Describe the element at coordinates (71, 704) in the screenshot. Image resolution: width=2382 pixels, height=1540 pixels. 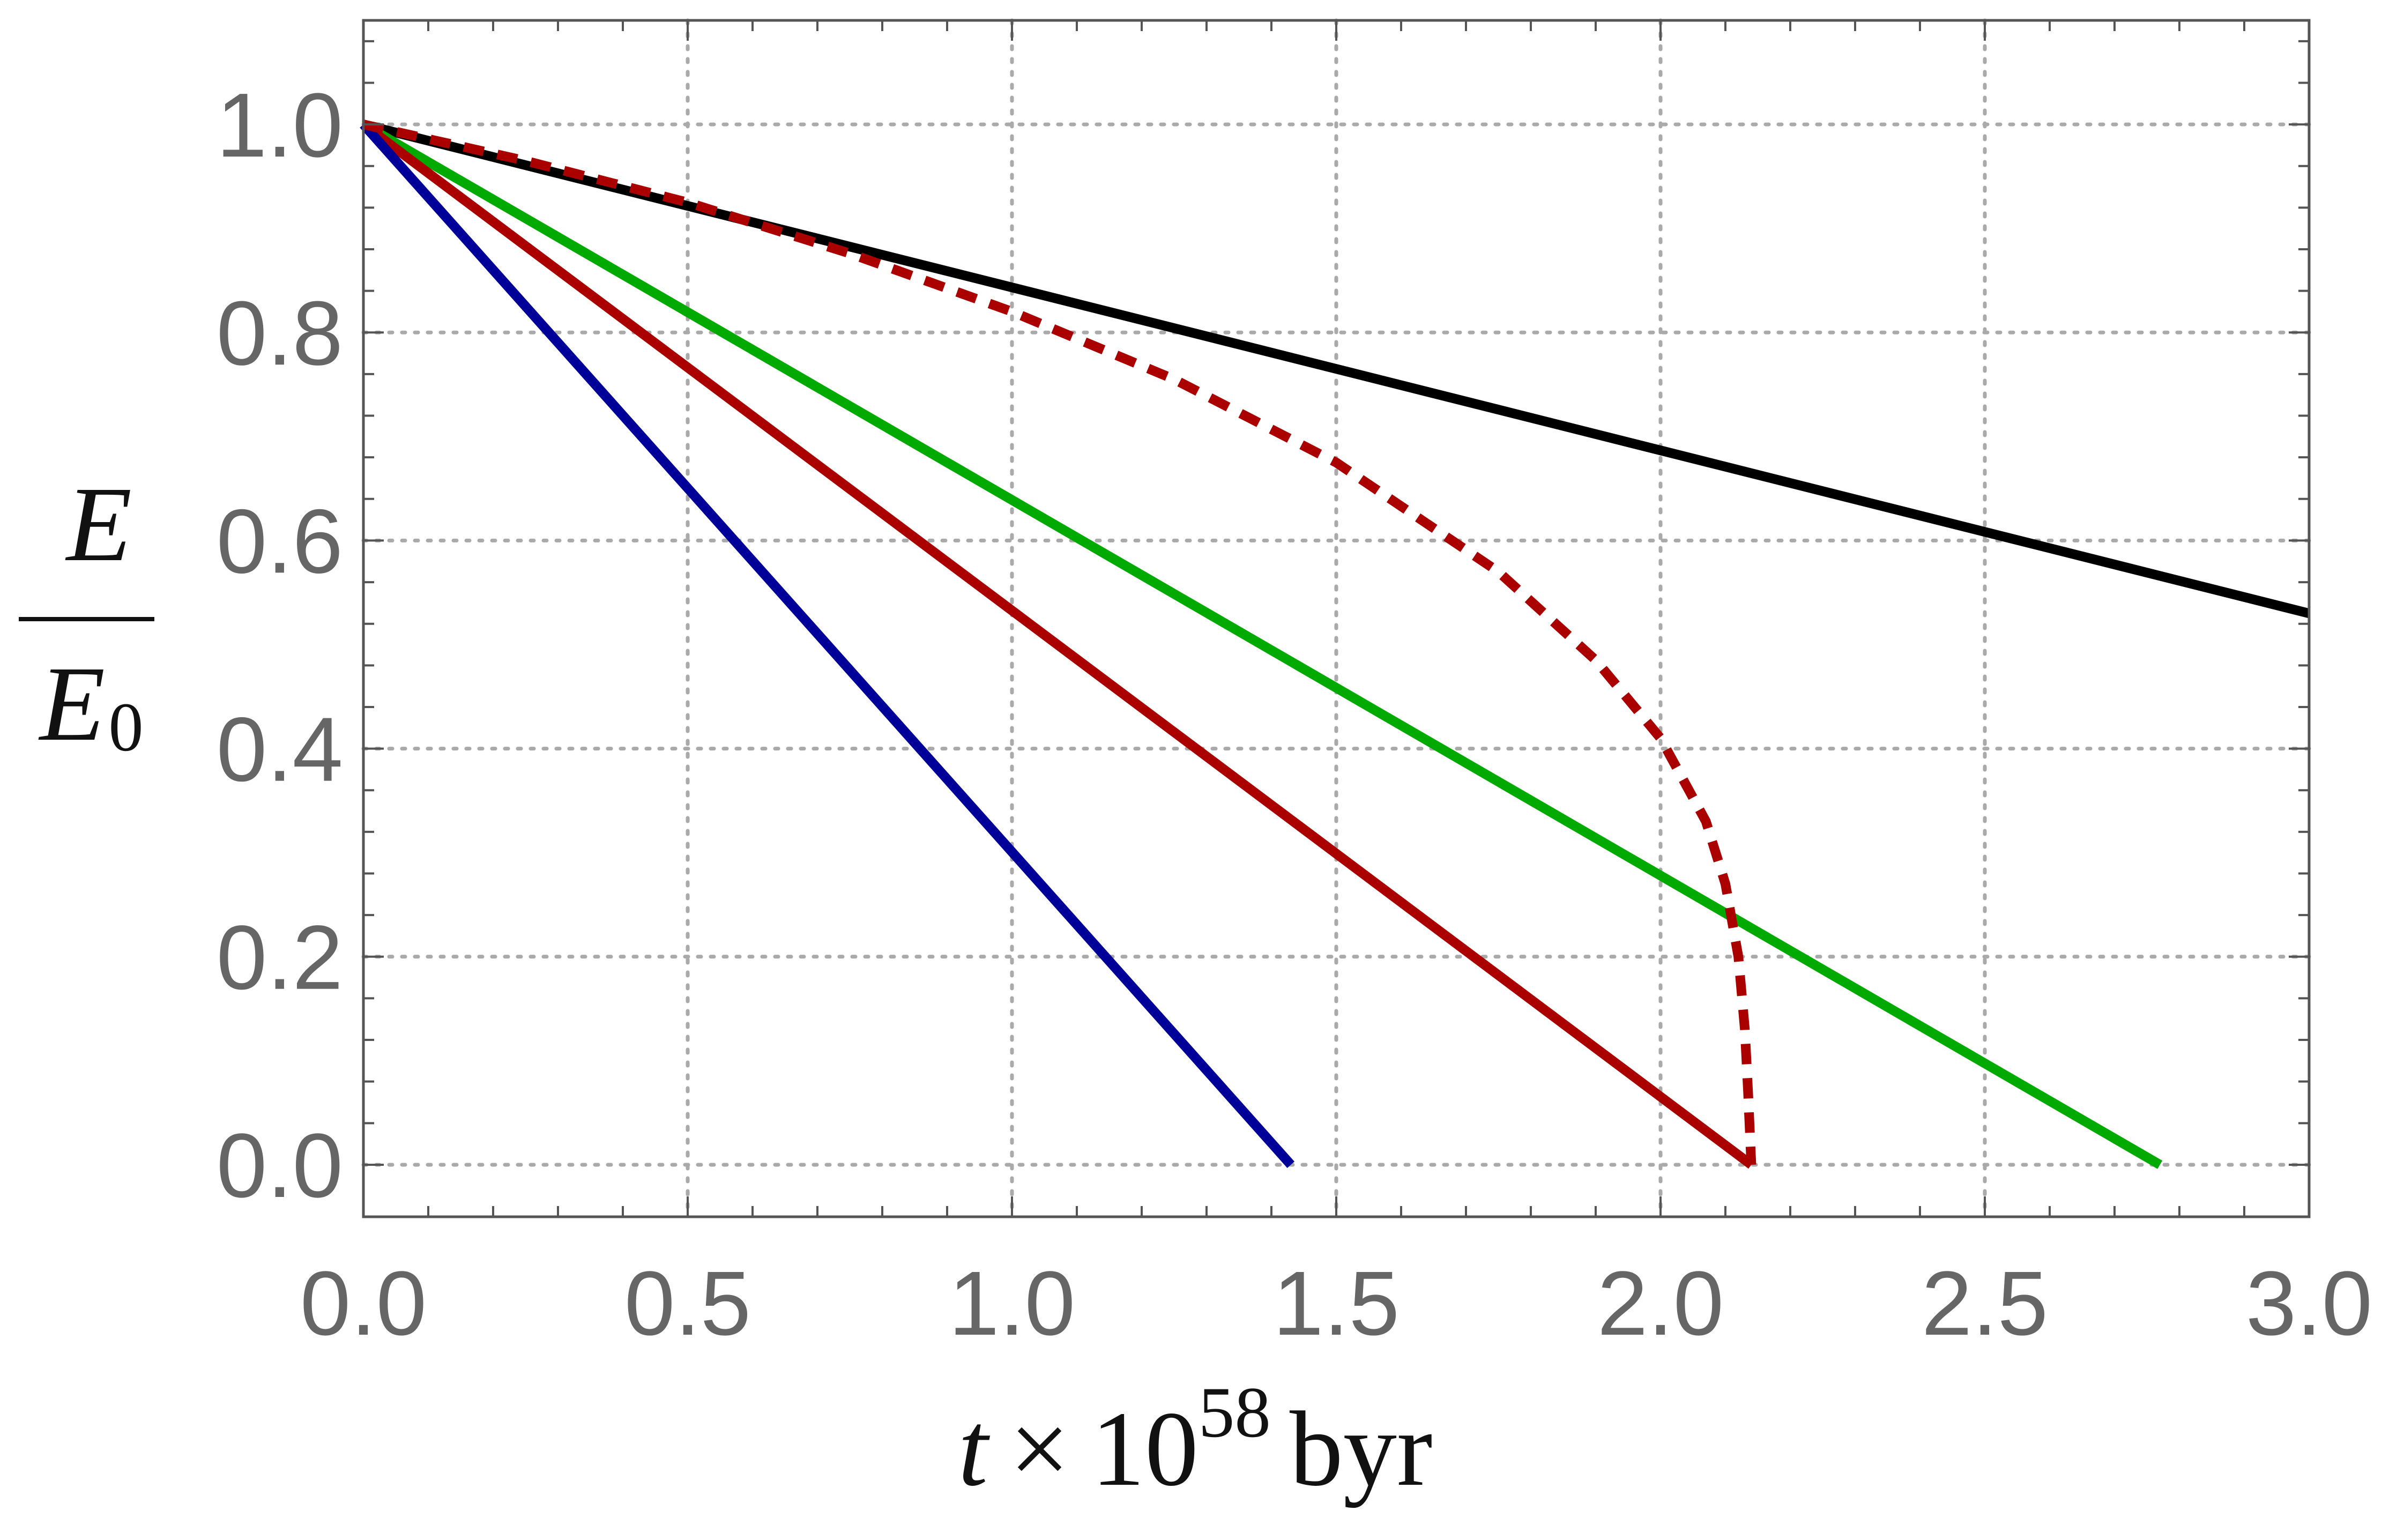
I see `y-axis-label-denominator: E` at that location.